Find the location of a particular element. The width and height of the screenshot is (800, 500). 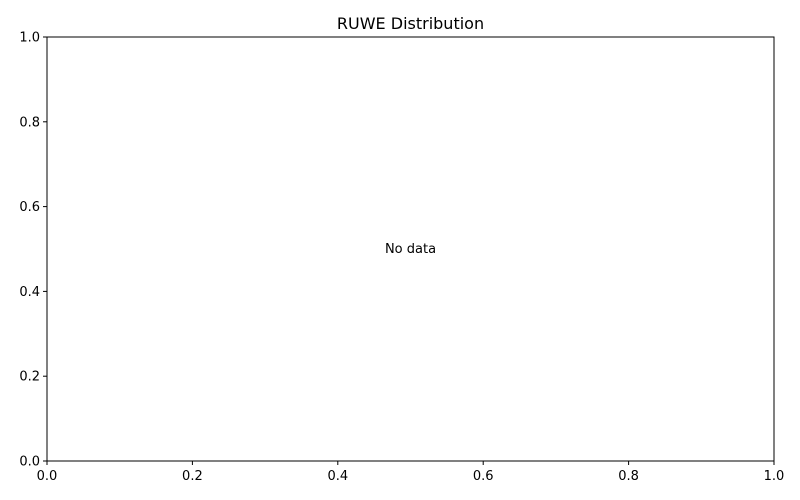

y-axis-ticks: 0.0 0.2 0.4 0.6 0.8 1.0 is located at coordinates (33, 250).